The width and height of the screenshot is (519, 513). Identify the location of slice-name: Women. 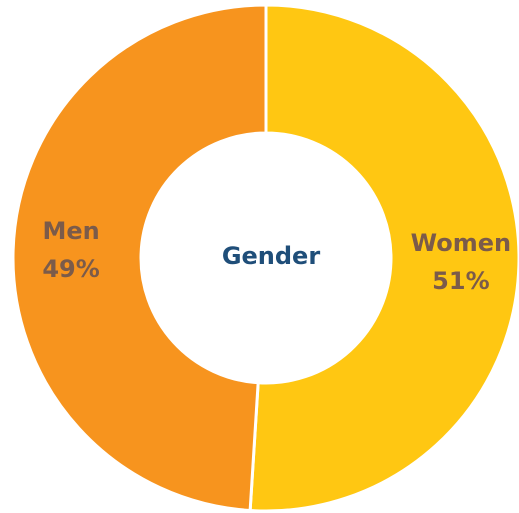
(461, 243).